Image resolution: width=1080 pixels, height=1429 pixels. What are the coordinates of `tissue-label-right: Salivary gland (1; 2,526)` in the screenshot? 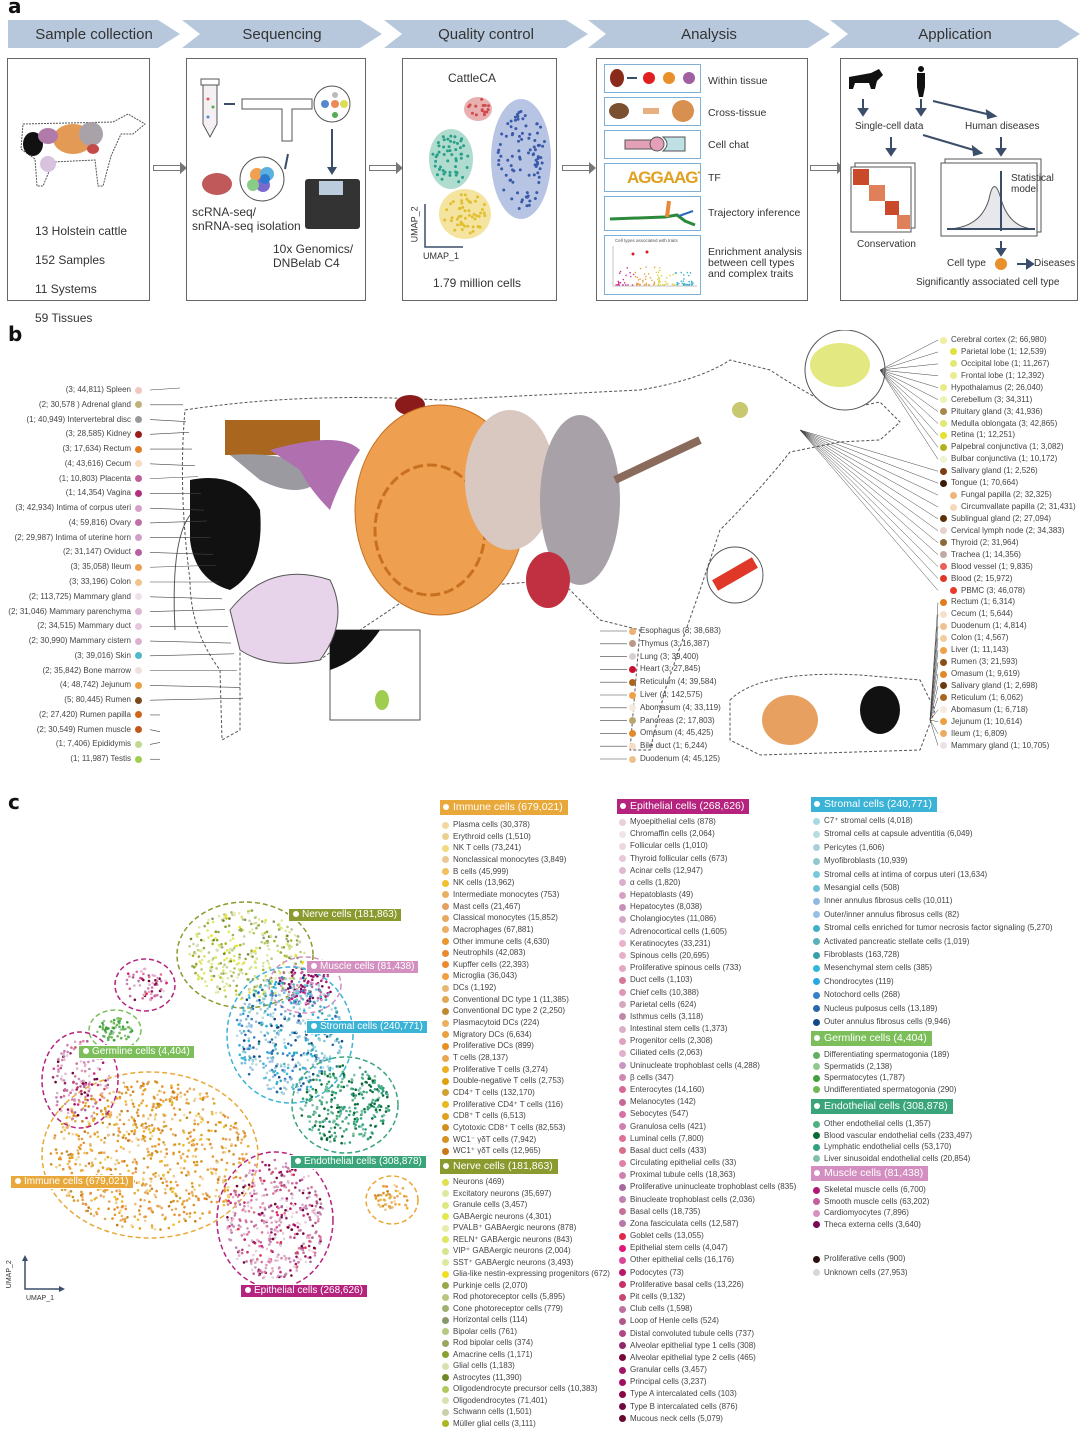 It's located at (987, 471).